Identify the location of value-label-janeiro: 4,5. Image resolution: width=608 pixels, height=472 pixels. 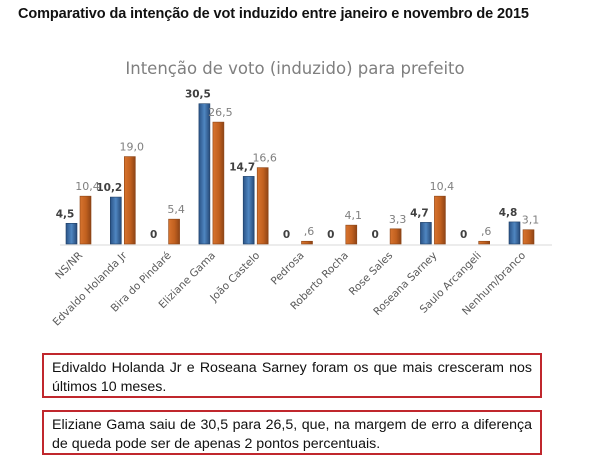
(65, 214).